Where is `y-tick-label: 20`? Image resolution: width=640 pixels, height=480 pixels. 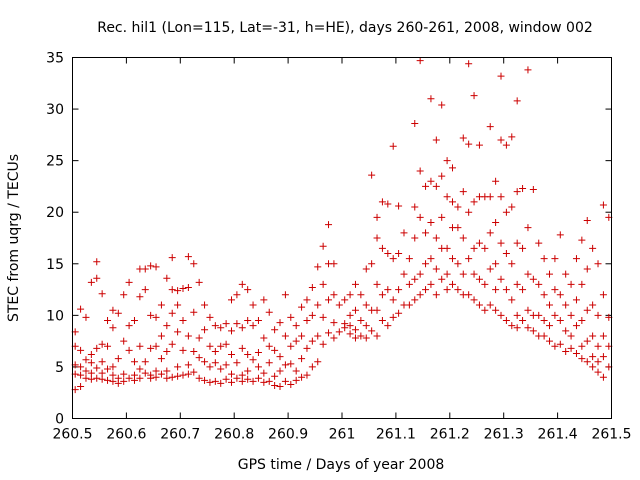 y-tick-label: 20 is located at coordinates (55, 213).